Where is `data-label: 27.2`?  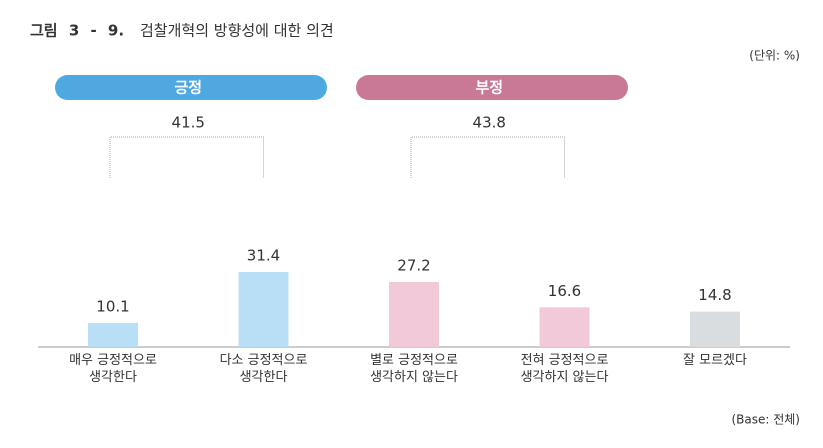 data-label: 27.2 is located at coordinates (413, 265).